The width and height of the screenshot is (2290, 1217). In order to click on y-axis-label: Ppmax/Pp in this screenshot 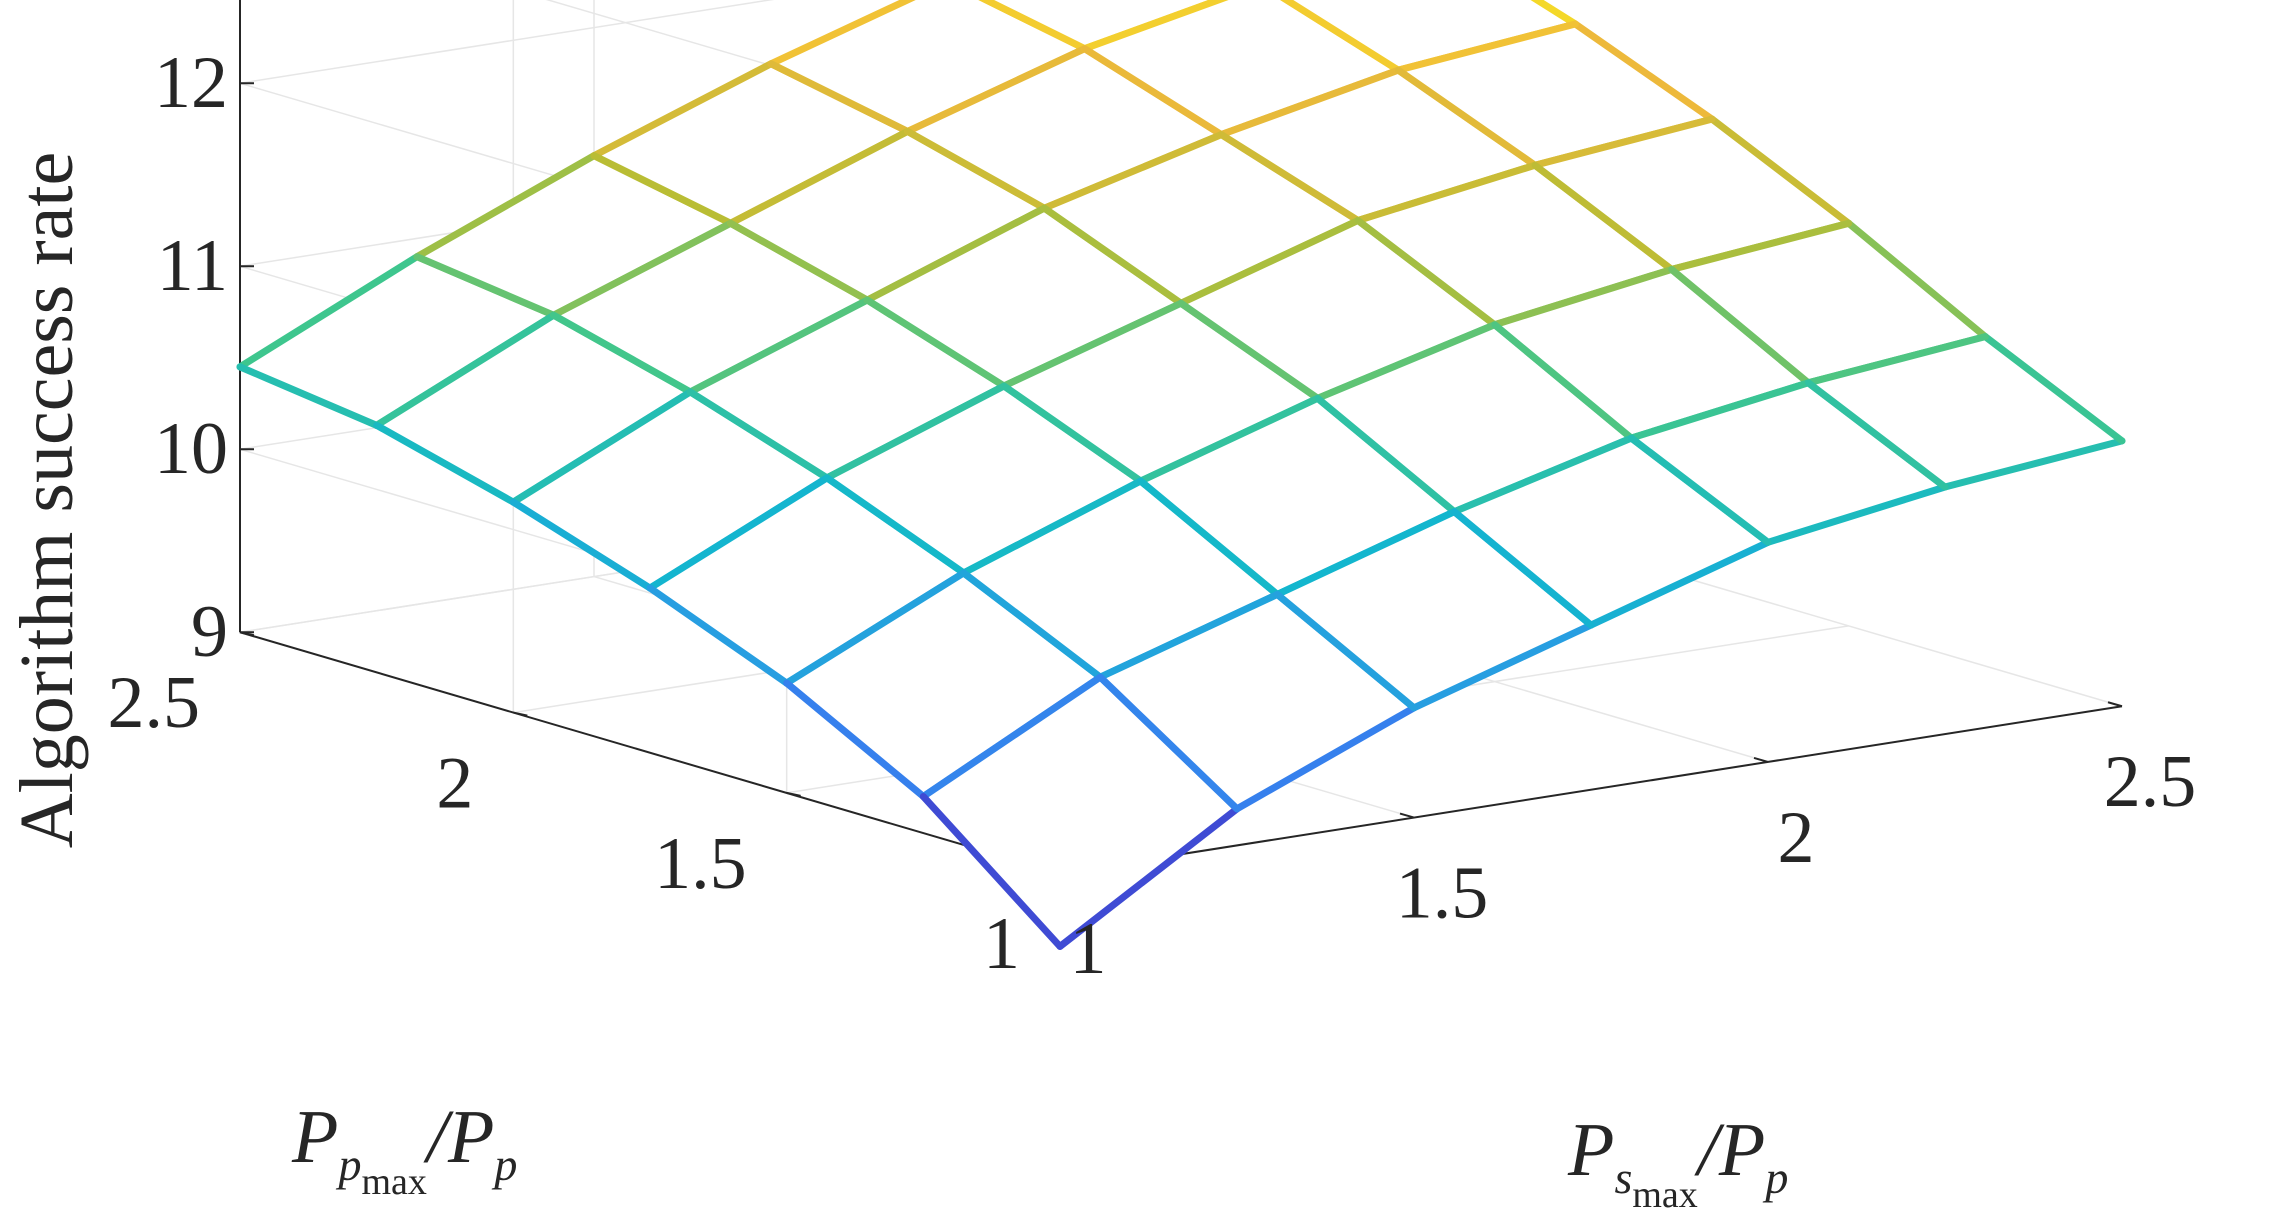, I will do `click(404, 1149)`.